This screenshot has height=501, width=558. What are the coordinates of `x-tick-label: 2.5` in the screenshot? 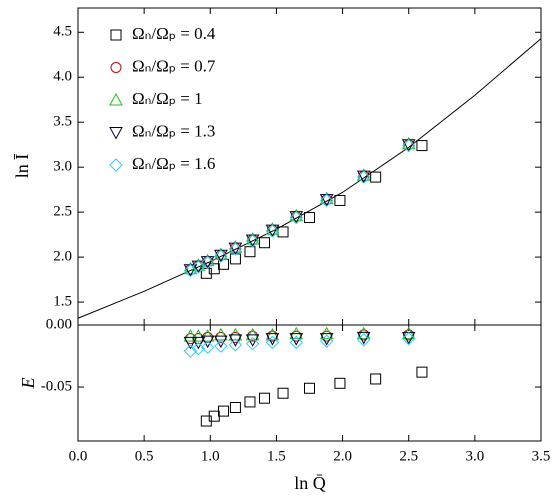 It's located at (408, 456).